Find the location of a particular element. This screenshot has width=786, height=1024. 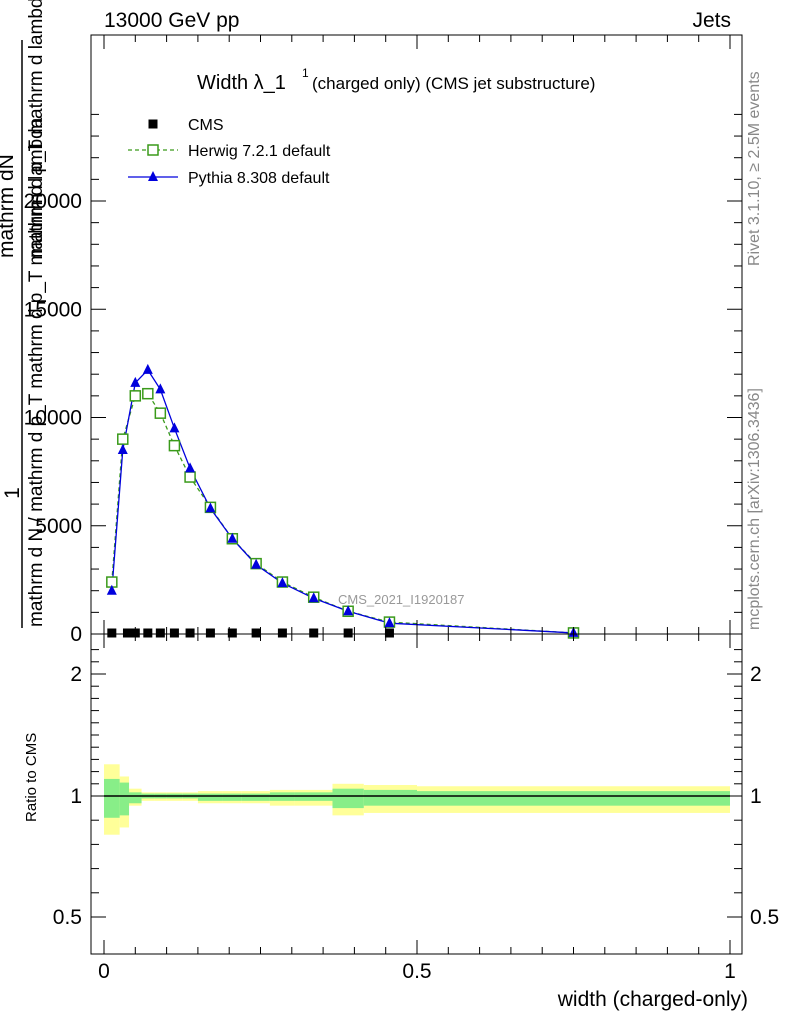

x-axis-label: width (charged-only) is located at coordinates (652, 999).